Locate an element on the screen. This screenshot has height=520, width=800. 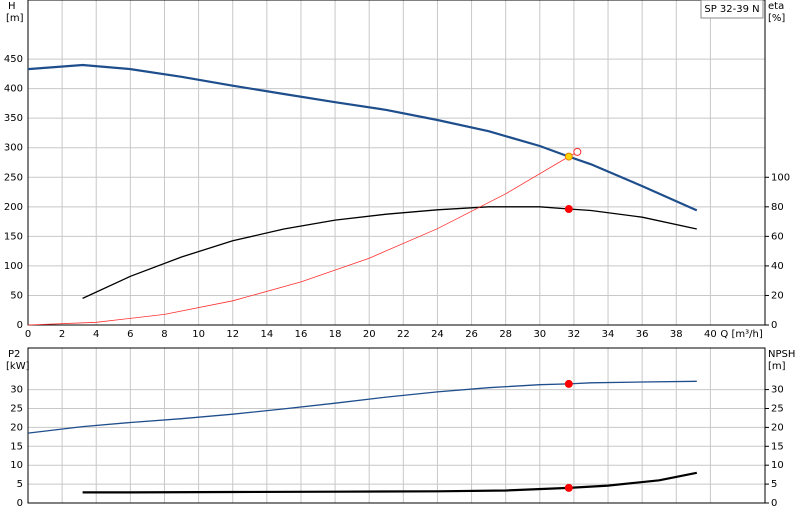
x-tick-label: 4 is located at coordinates (96, 334).